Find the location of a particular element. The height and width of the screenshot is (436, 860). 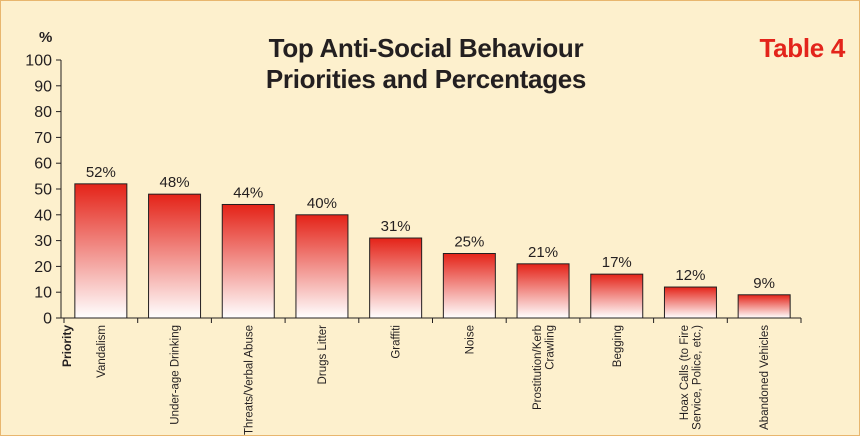

category-label-line: Begging is located at coordinates (618, 346).